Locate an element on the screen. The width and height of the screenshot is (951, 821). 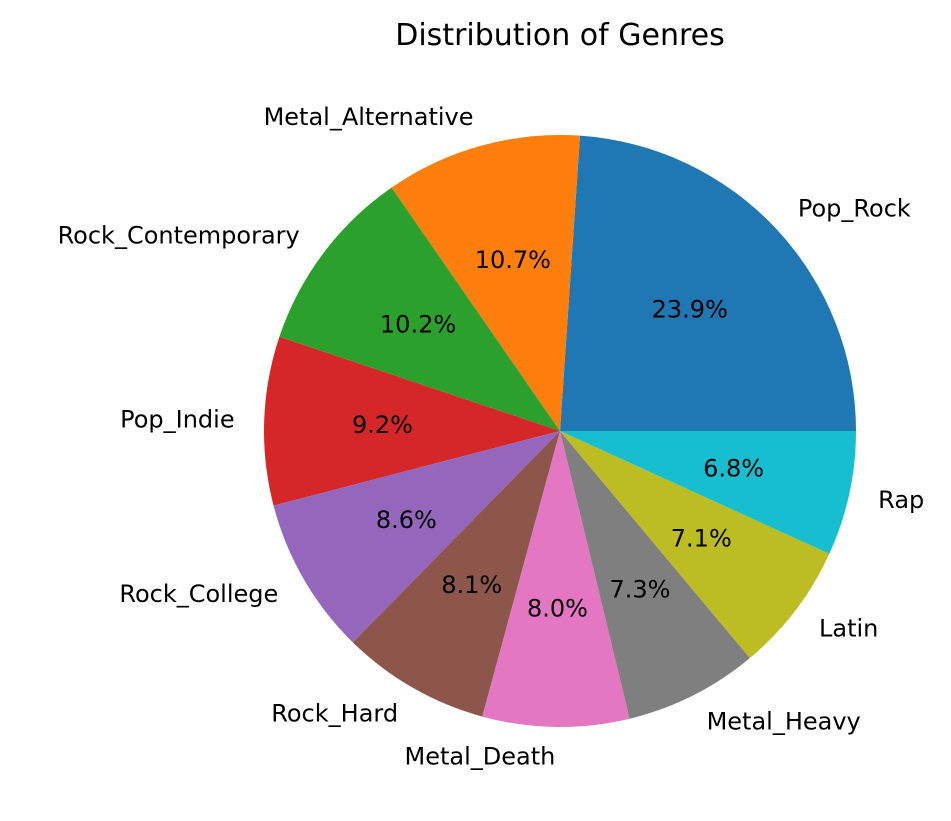
pie-slice-rap is located at coordinates (708, 492).